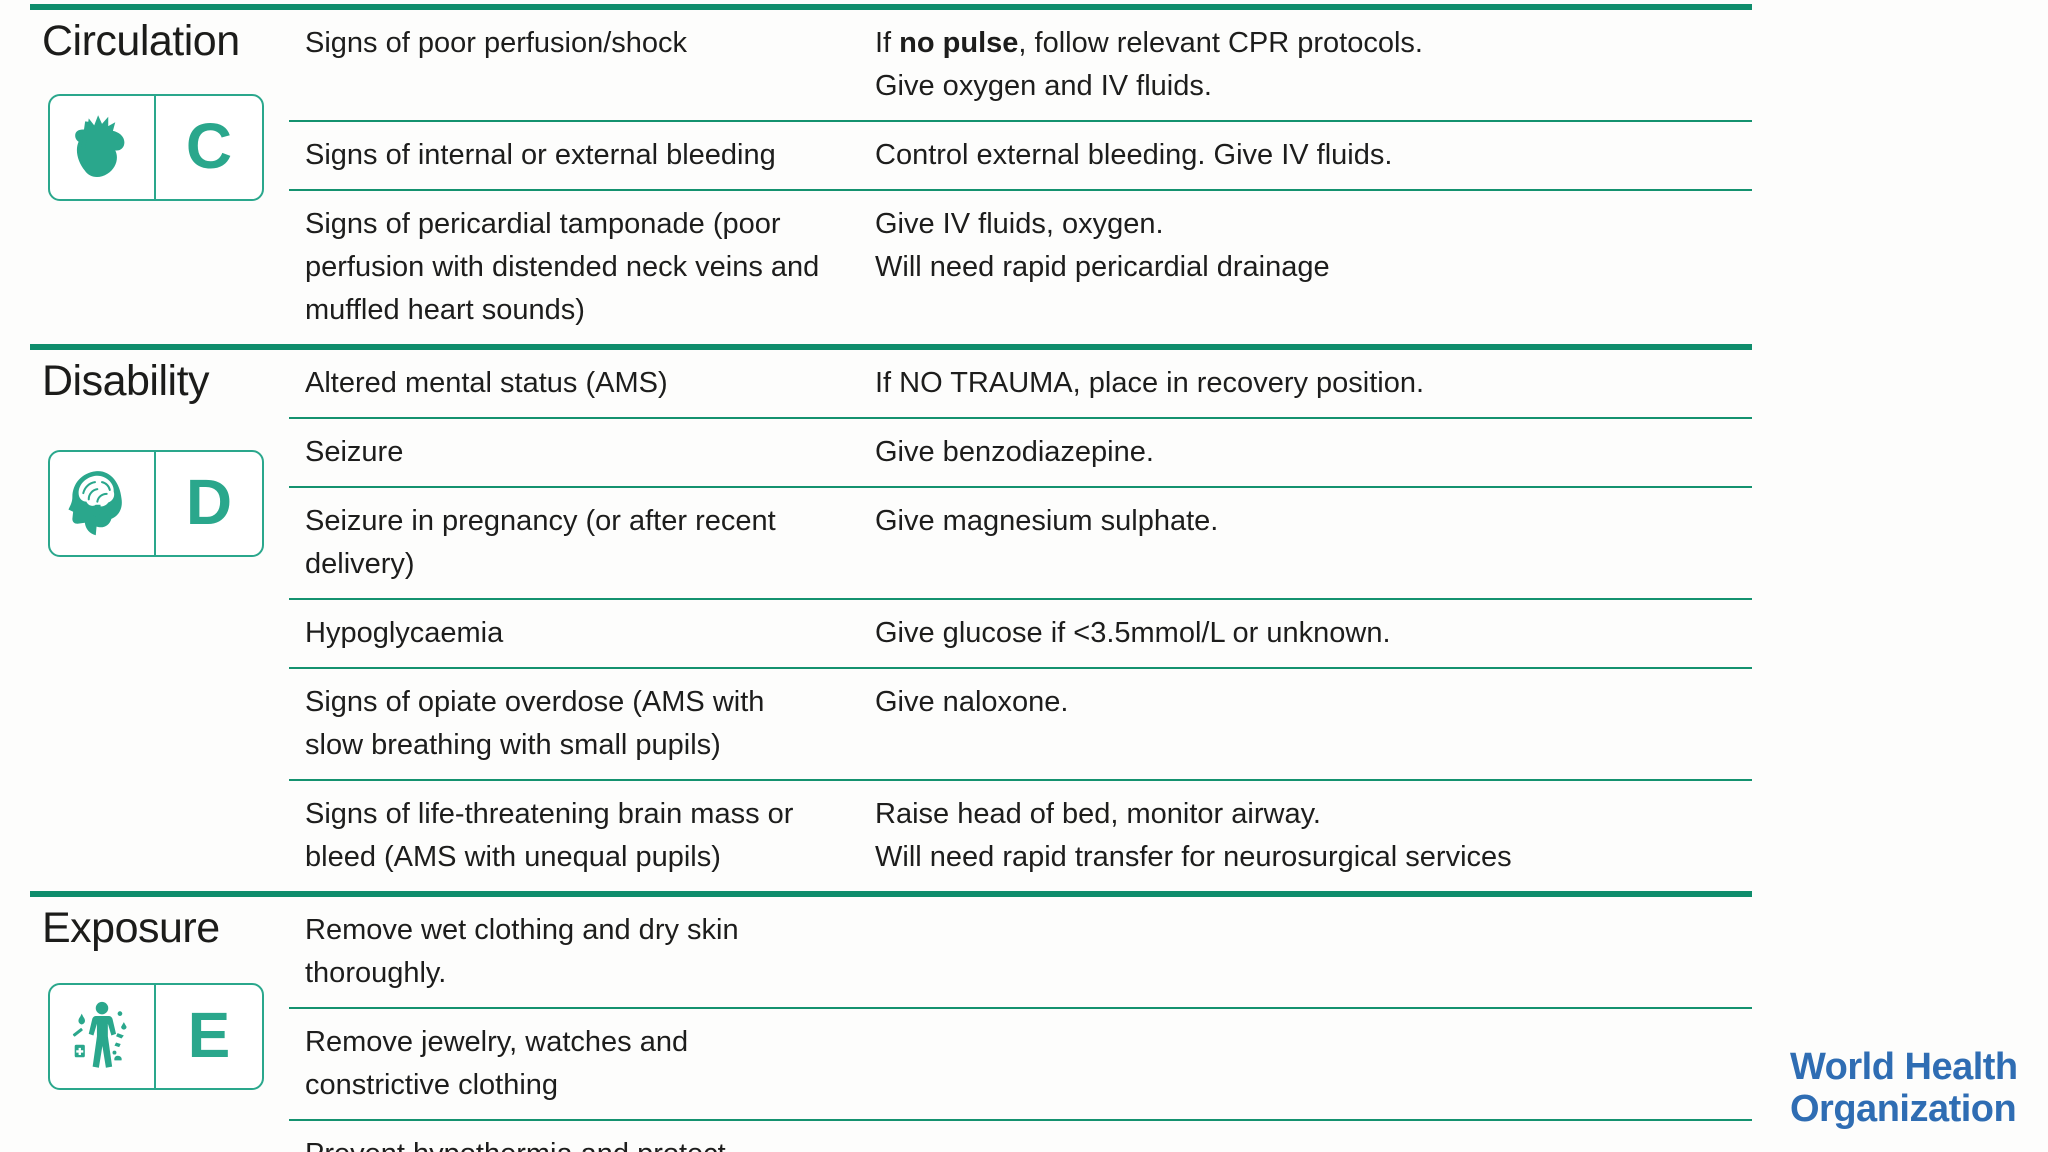  What do you see at coordinates (1313, 724) in the screenshot?
I see `action-cell: Give naloxone.` at bounding box center [1313, 724].